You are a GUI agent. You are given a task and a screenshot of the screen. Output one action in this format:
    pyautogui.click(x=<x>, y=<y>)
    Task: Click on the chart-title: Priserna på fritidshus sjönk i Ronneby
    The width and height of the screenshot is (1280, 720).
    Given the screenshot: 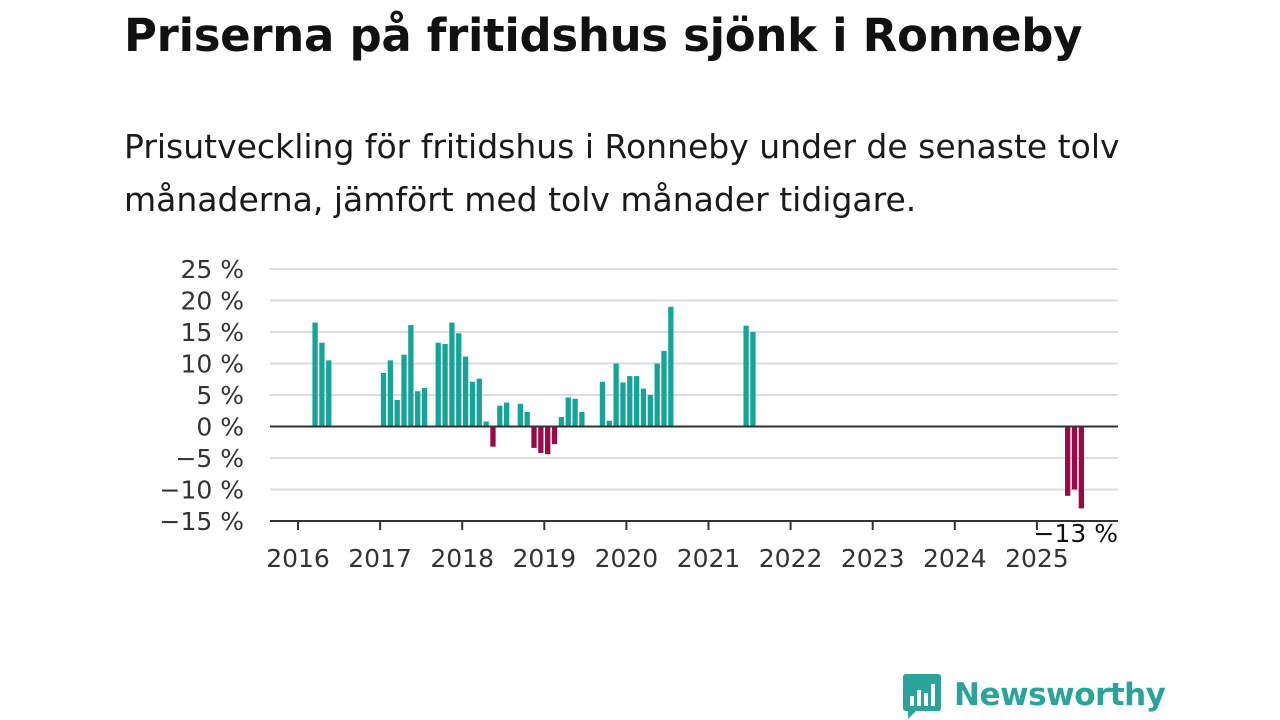 What is the action you would take?
    pyautogui.click(x=603, y=35)
    